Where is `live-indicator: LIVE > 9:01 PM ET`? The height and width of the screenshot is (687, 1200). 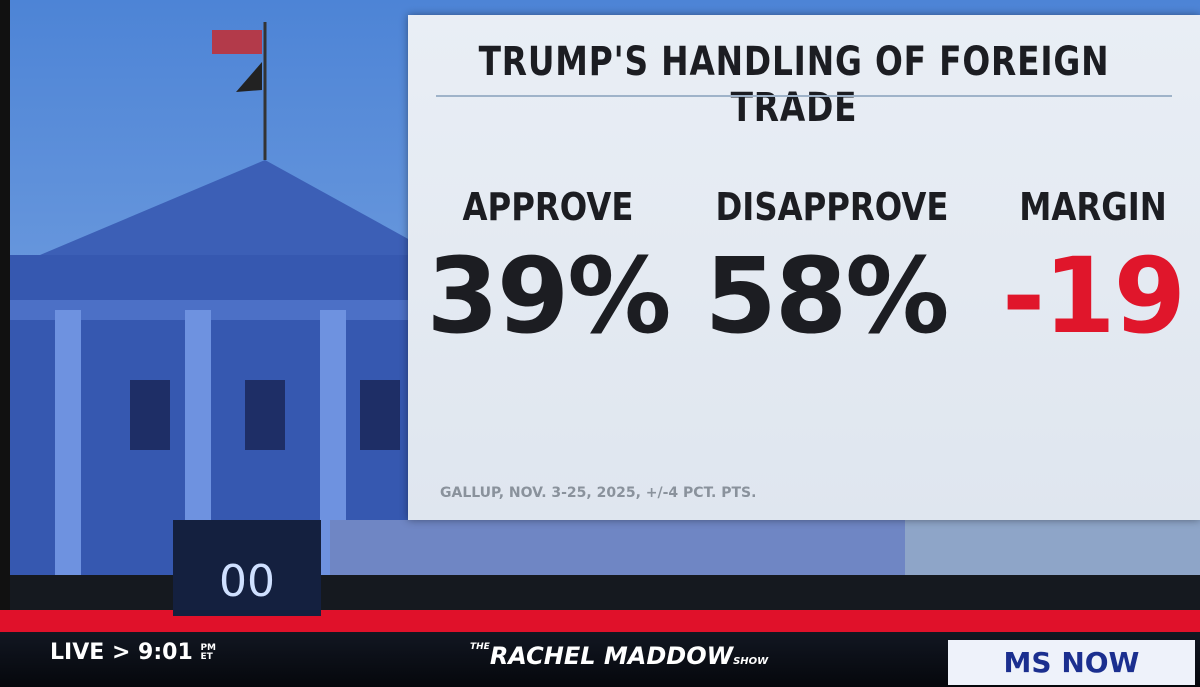 live-indicator: LIVE > 9:01 PM ET is located at coordinates (133, 652).